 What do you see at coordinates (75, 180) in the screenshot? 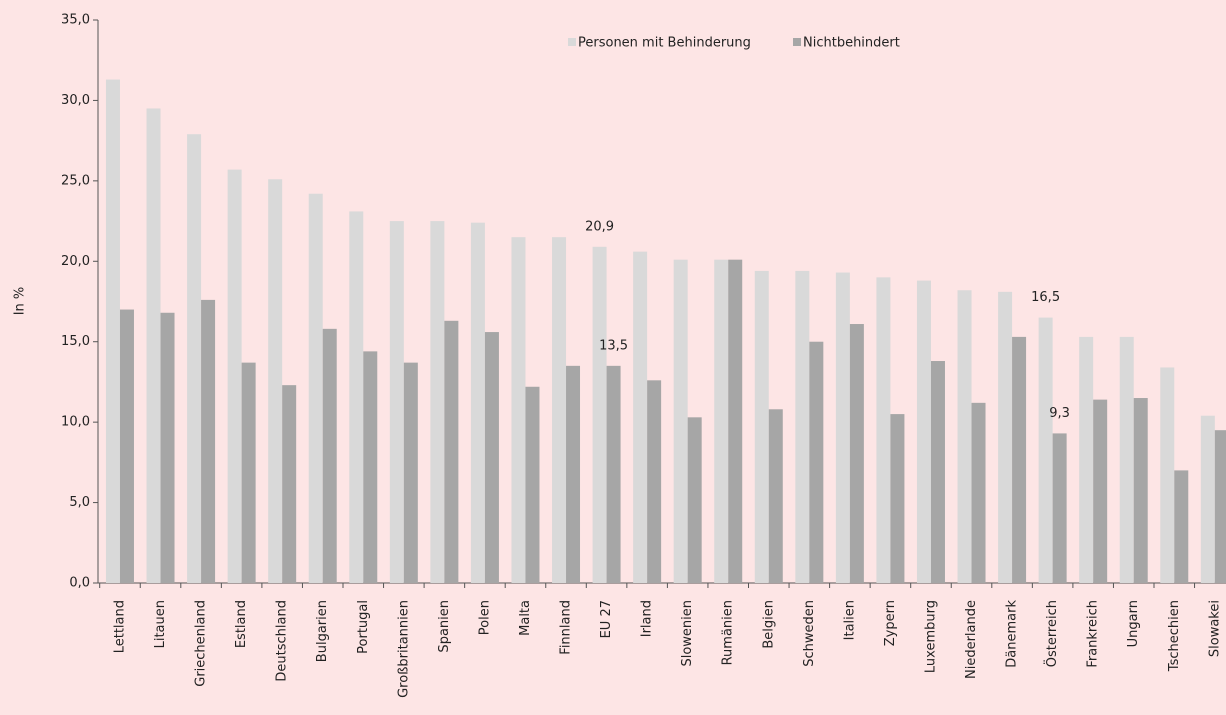
I see `y-tick-label: 25,0` at bounding box center [75, 180].